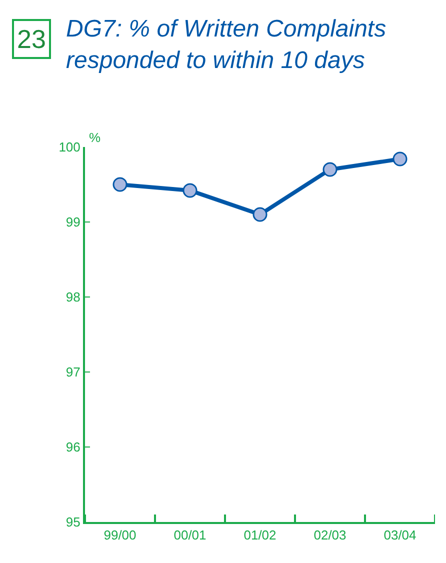  What do you see at coordinates (95, 137) in the screenshot?
I see `y-axis-title: %` at bounding box center [95, 137].